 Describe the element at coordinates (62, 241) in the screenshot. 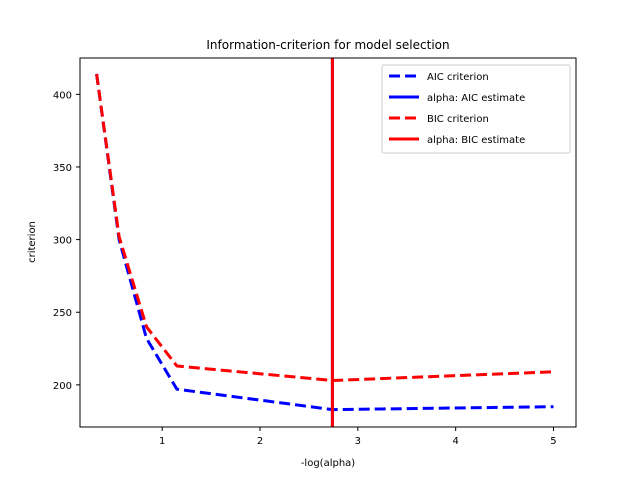

I see `y-tick-label: 300` at that location.